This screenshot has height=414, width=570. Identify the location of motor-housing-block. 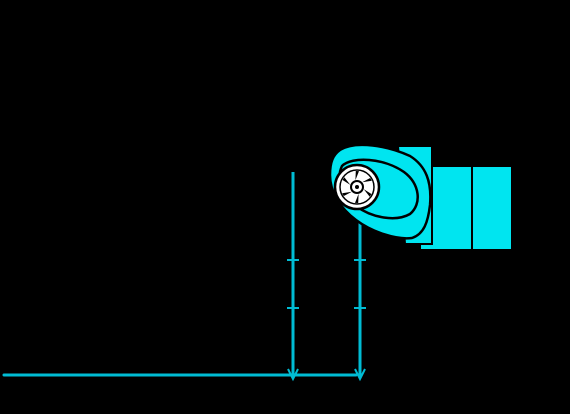
(466, 208).